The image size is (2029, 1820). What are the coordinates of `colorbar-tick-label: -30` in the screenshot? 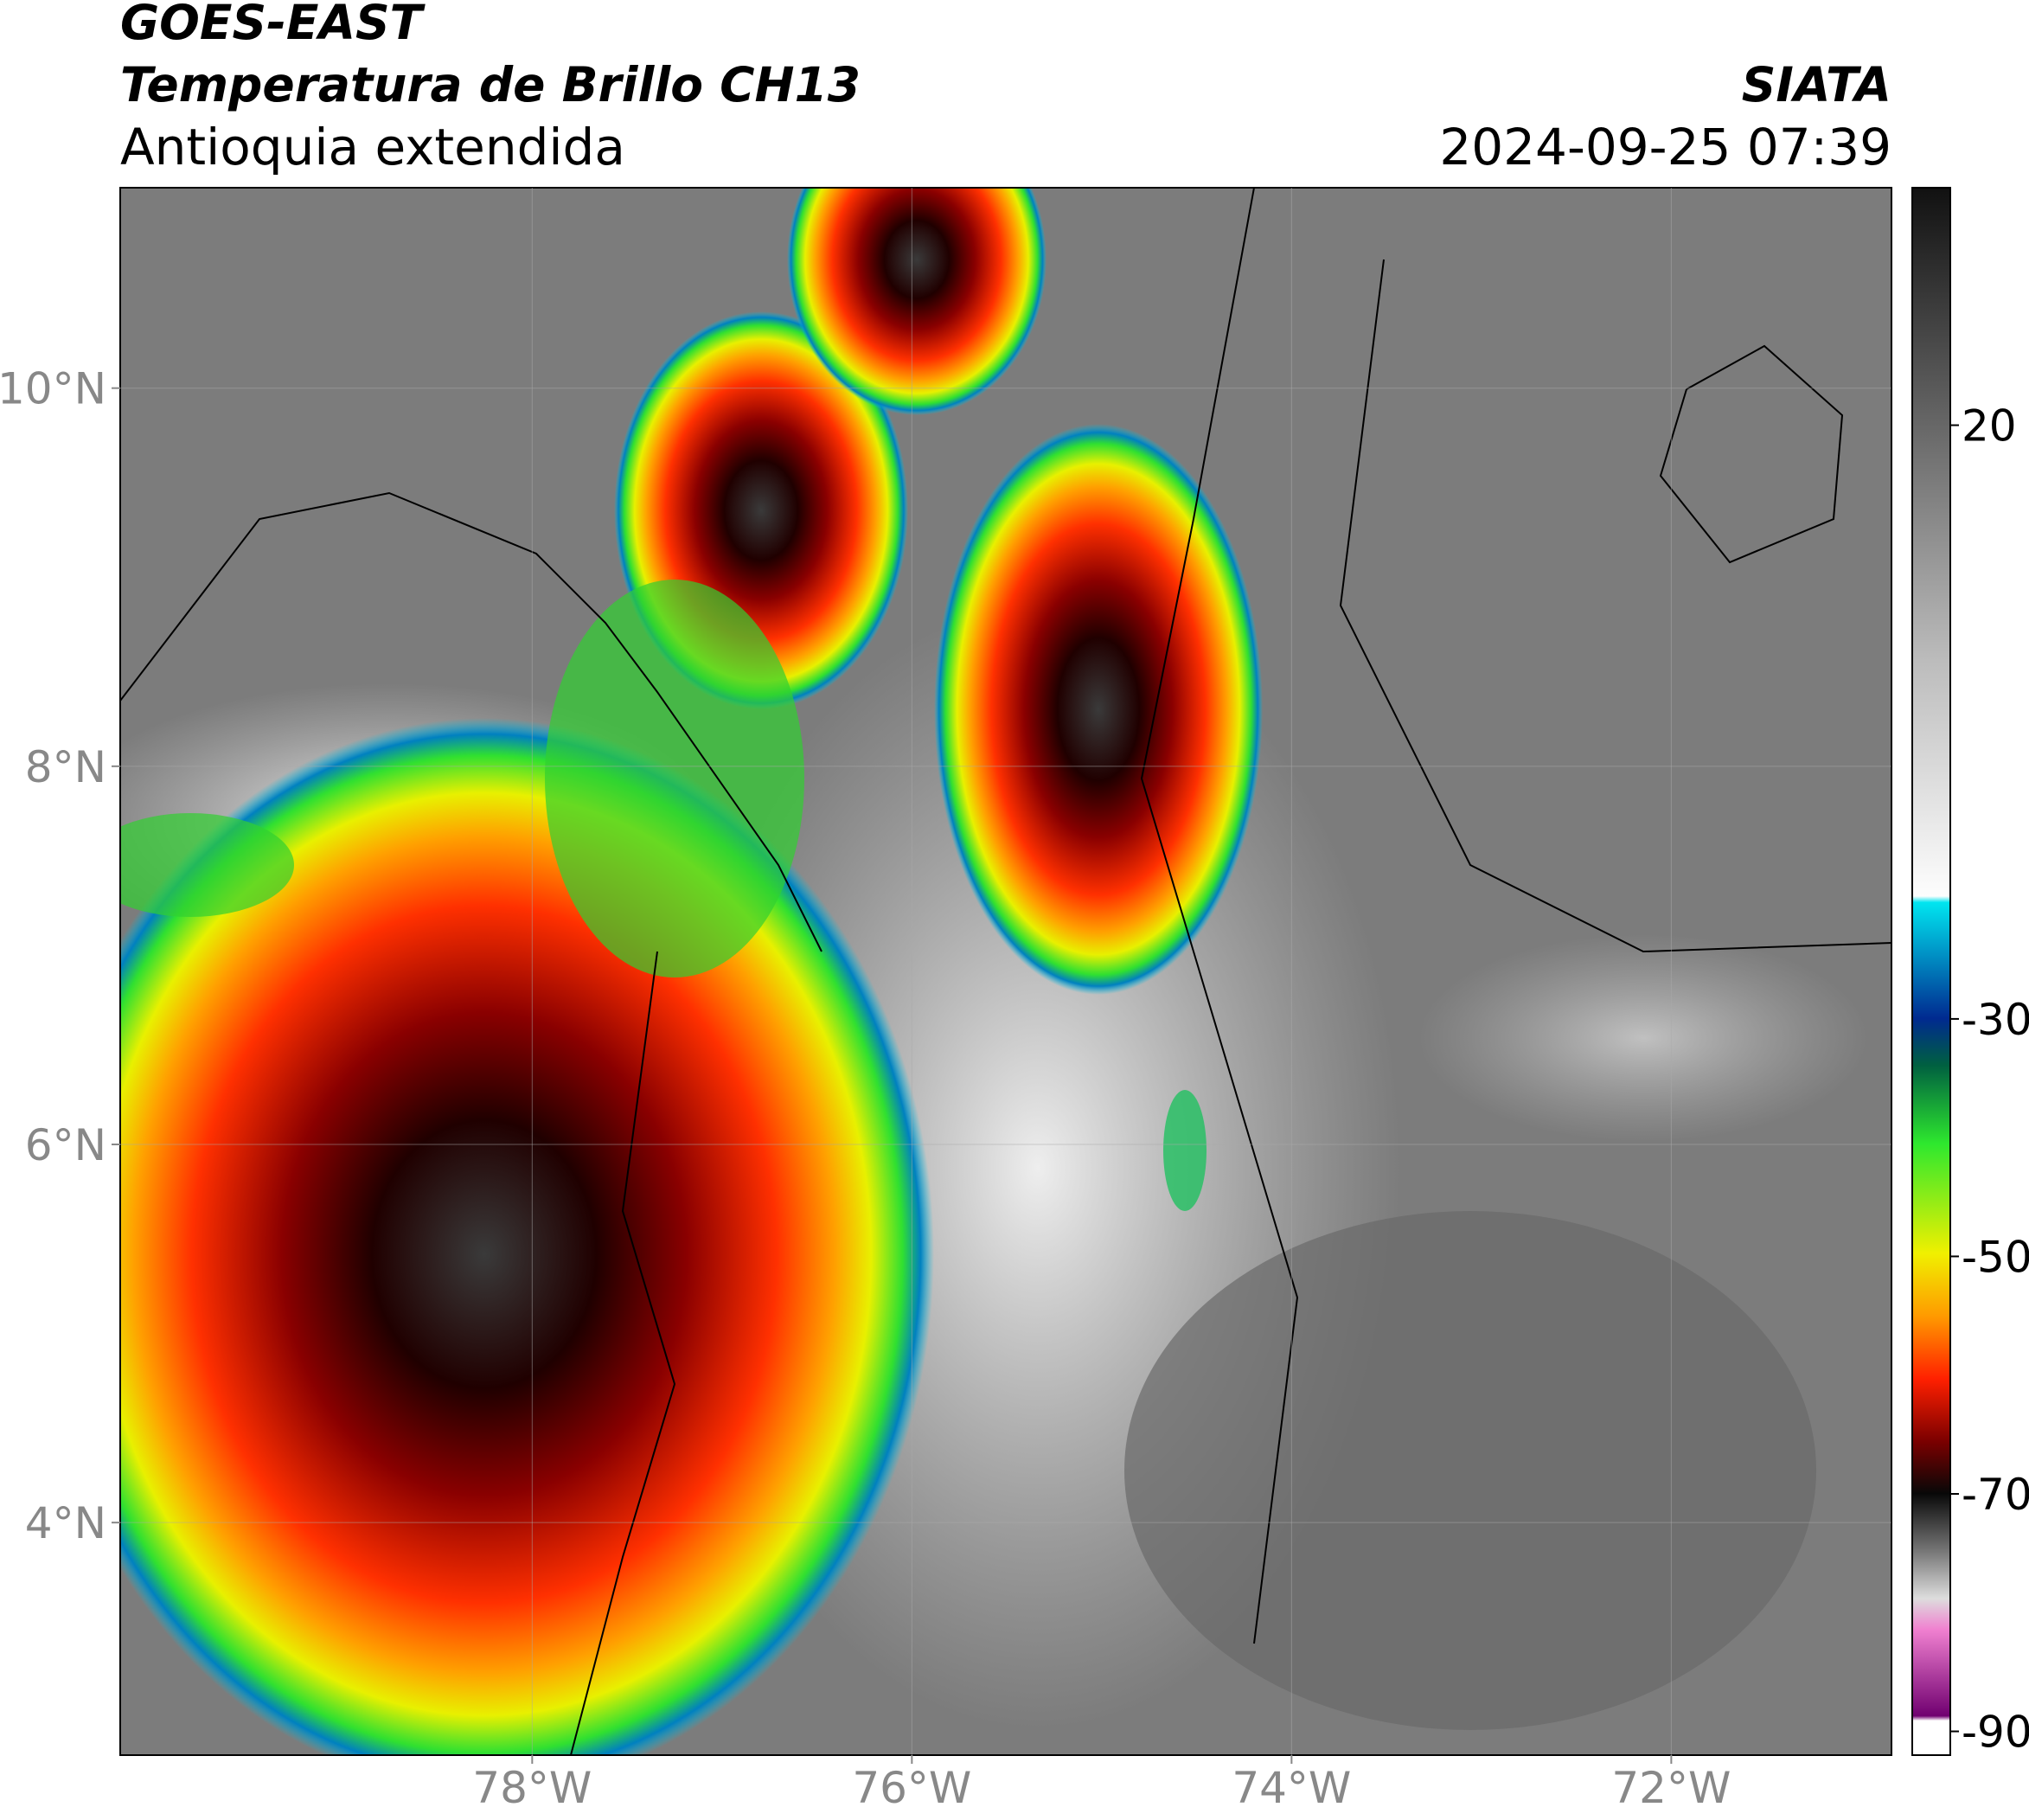 It's located at (1995, 1020).